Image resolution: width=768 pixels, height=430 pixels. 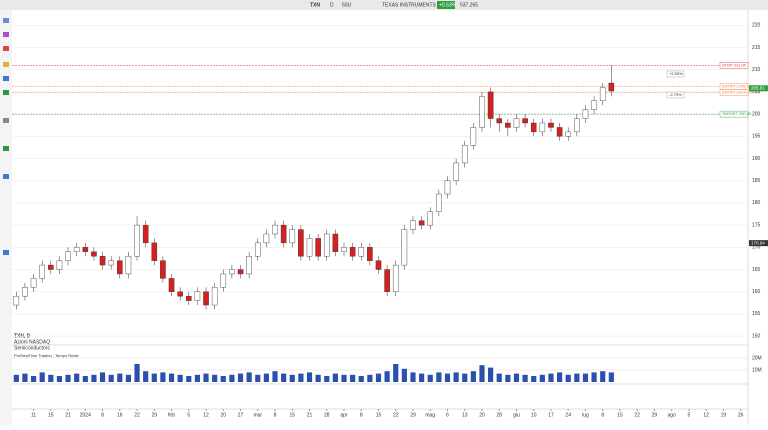 What do you see at coordinates (32, 348) in the screenshot?
I see `info-sector: Semiconductors` at bounding box center [32, 348].